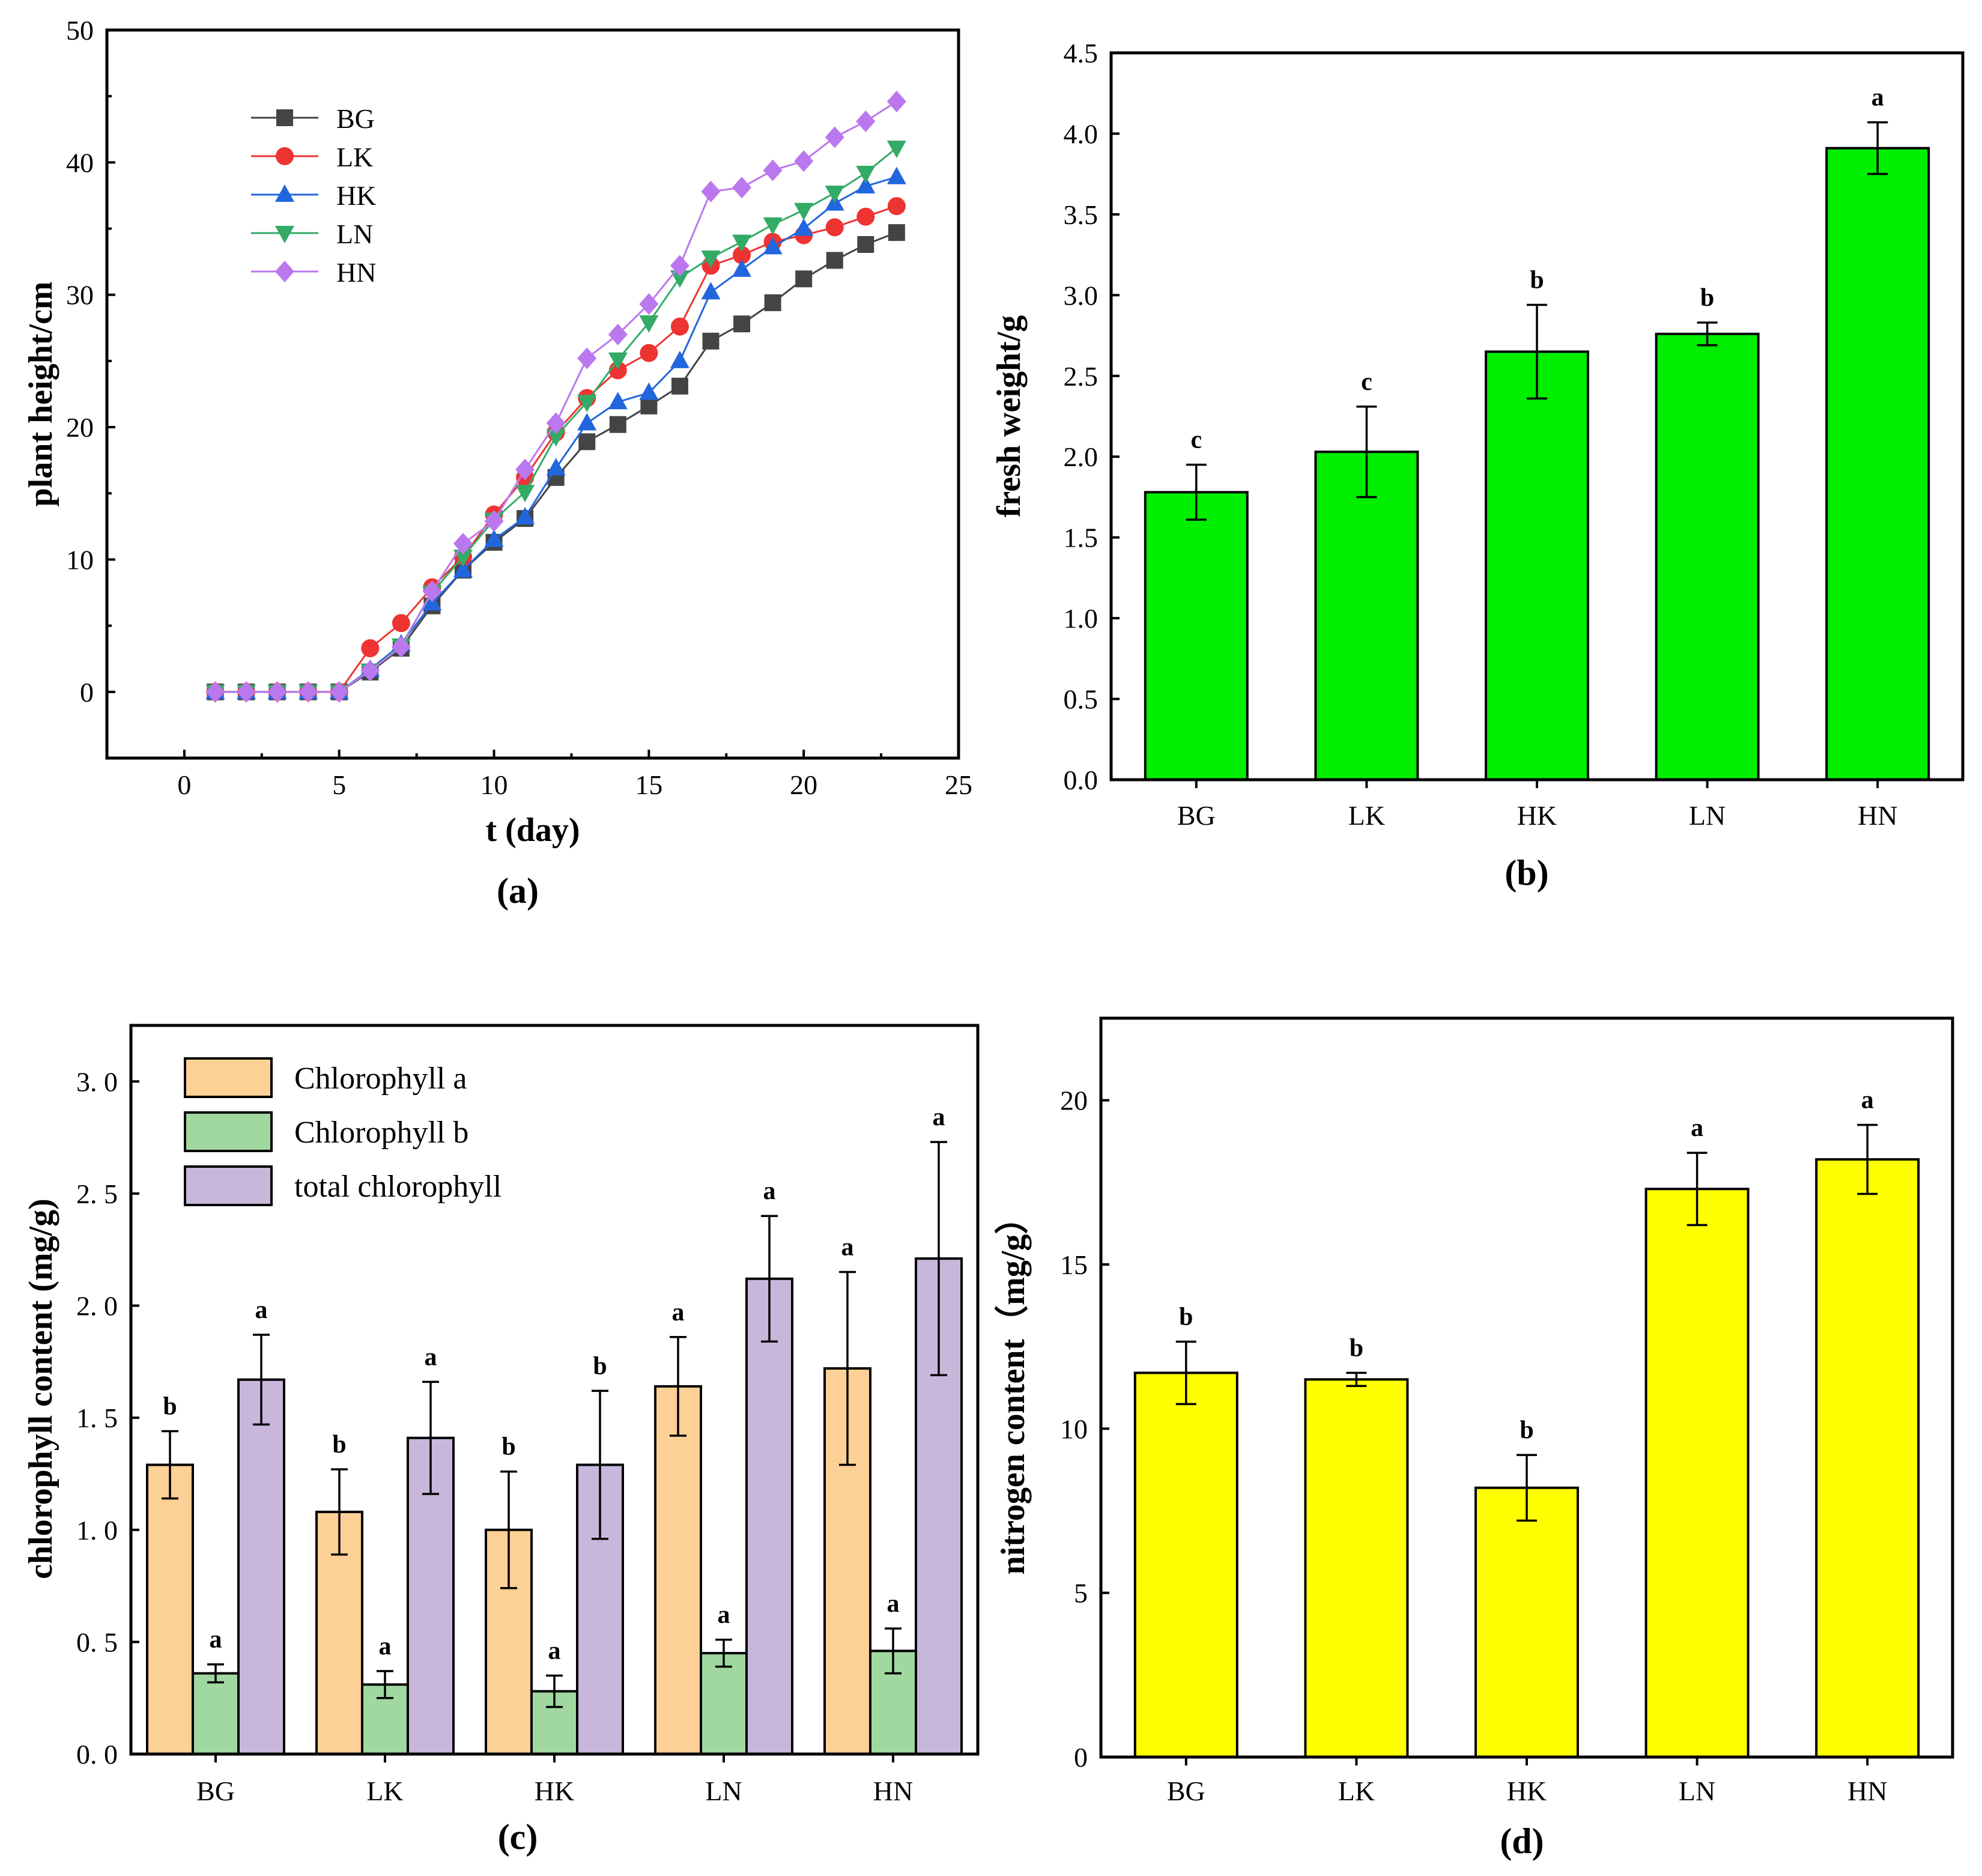 The width and height of the screenshot is (1982, 1876). Describe the element at coordinates (184, 785) in the screenshot. I see `a-x-tick-label-0: 0` at that location.